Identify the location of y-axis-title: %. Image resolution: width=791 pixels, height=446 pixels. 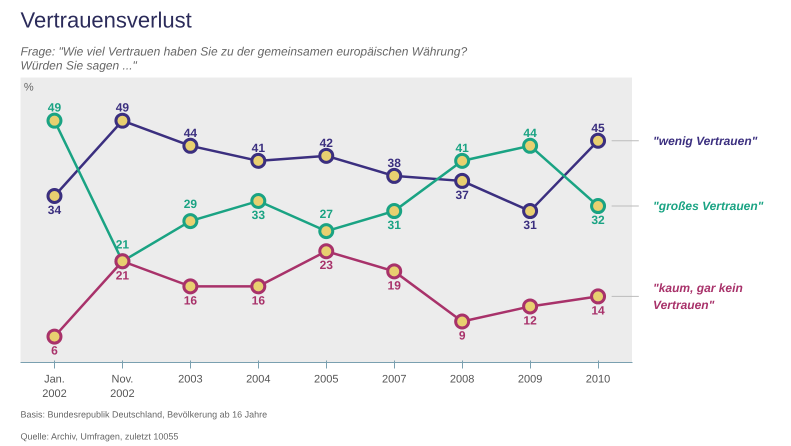
(29, 88).